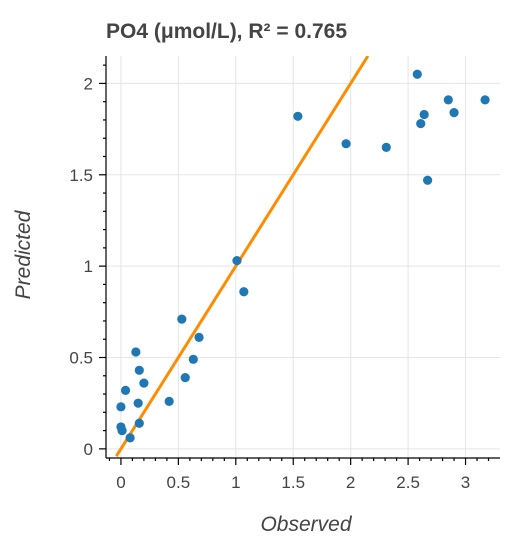 The width and height of the screenshot is (514, 544). I want to click on x-tick-label: 3, so click(465, 482).